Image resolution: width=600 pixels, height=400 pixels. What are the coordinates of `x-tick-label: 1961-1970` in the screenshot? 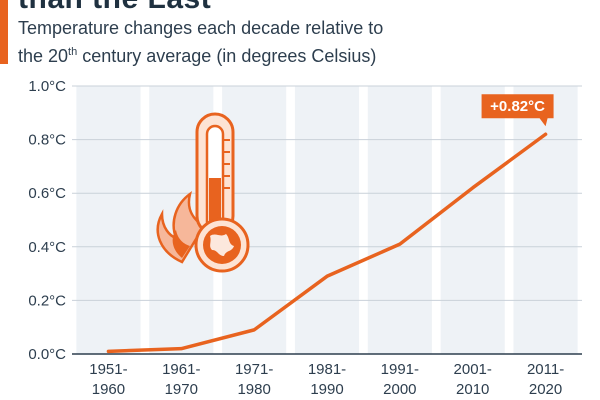 It's located at (181, 379).